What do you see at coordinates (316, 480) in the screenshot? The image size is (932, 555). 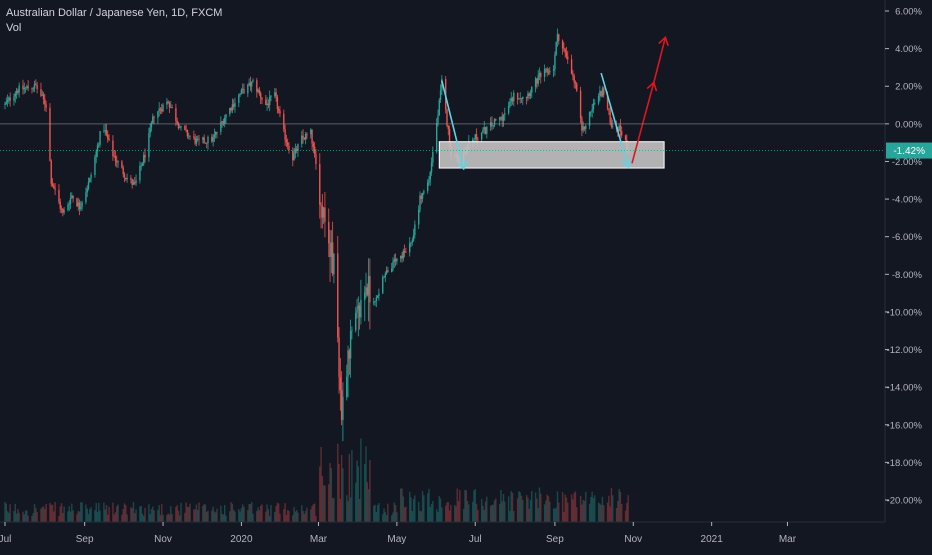 I see `volume-series` at bounding box center [316, 480].